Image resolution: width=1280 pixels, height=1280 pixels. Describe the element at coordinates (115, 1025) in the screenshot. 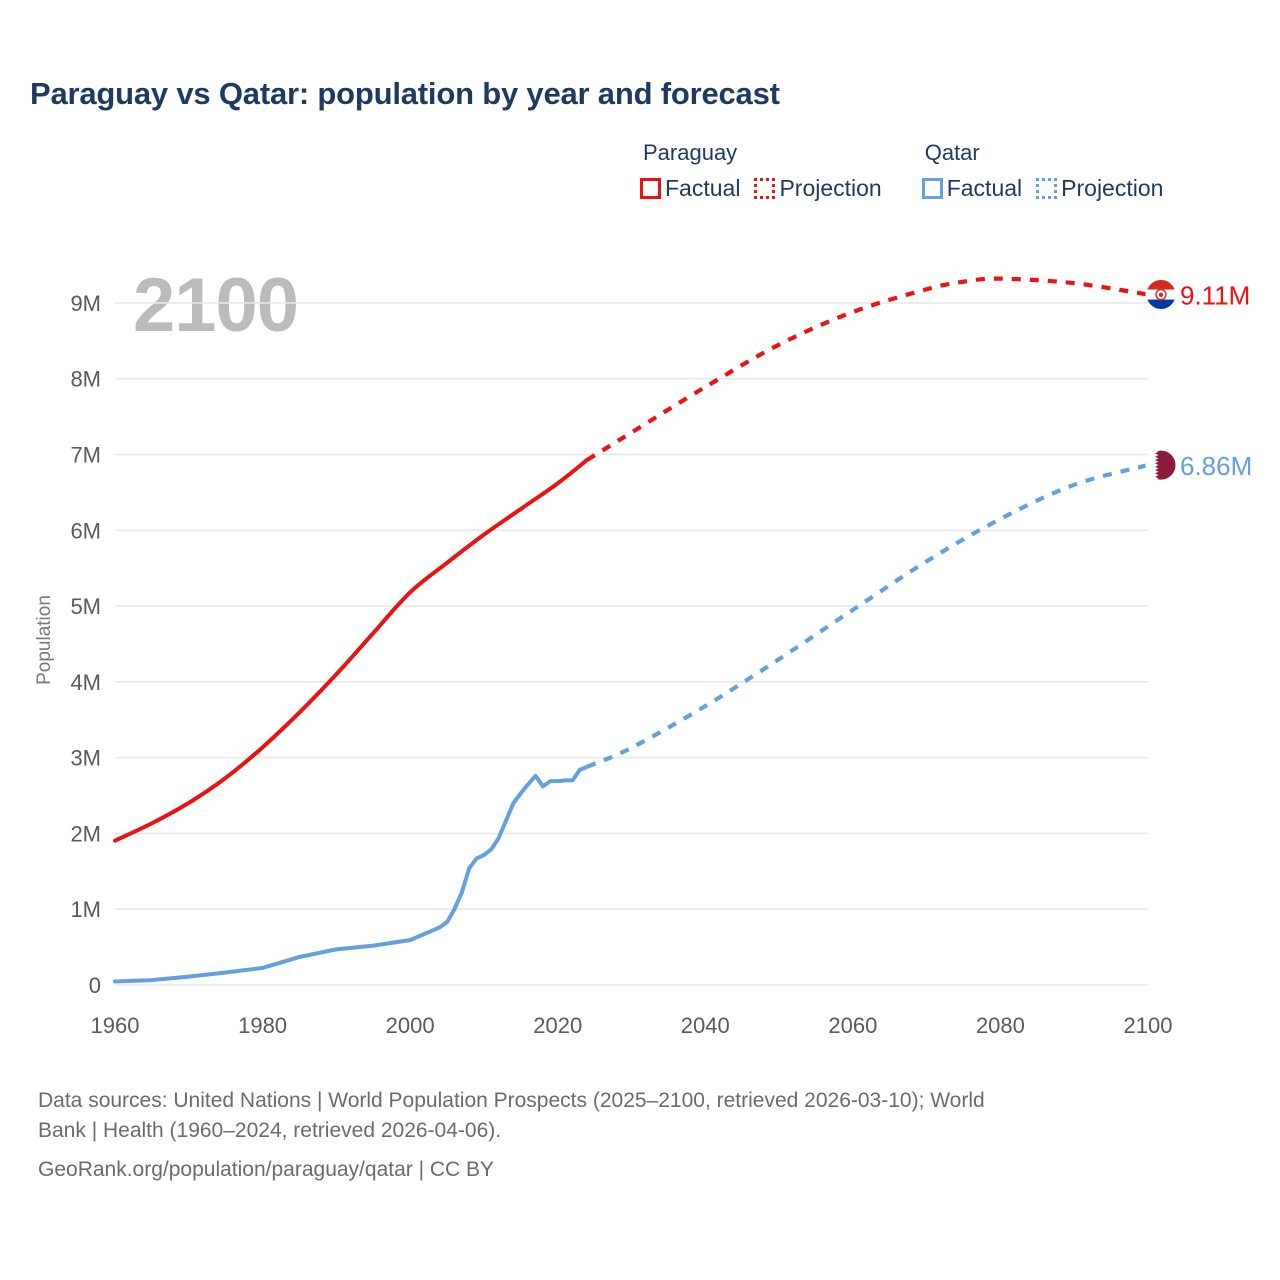

I see `x-tick-label: 1960` at that location.